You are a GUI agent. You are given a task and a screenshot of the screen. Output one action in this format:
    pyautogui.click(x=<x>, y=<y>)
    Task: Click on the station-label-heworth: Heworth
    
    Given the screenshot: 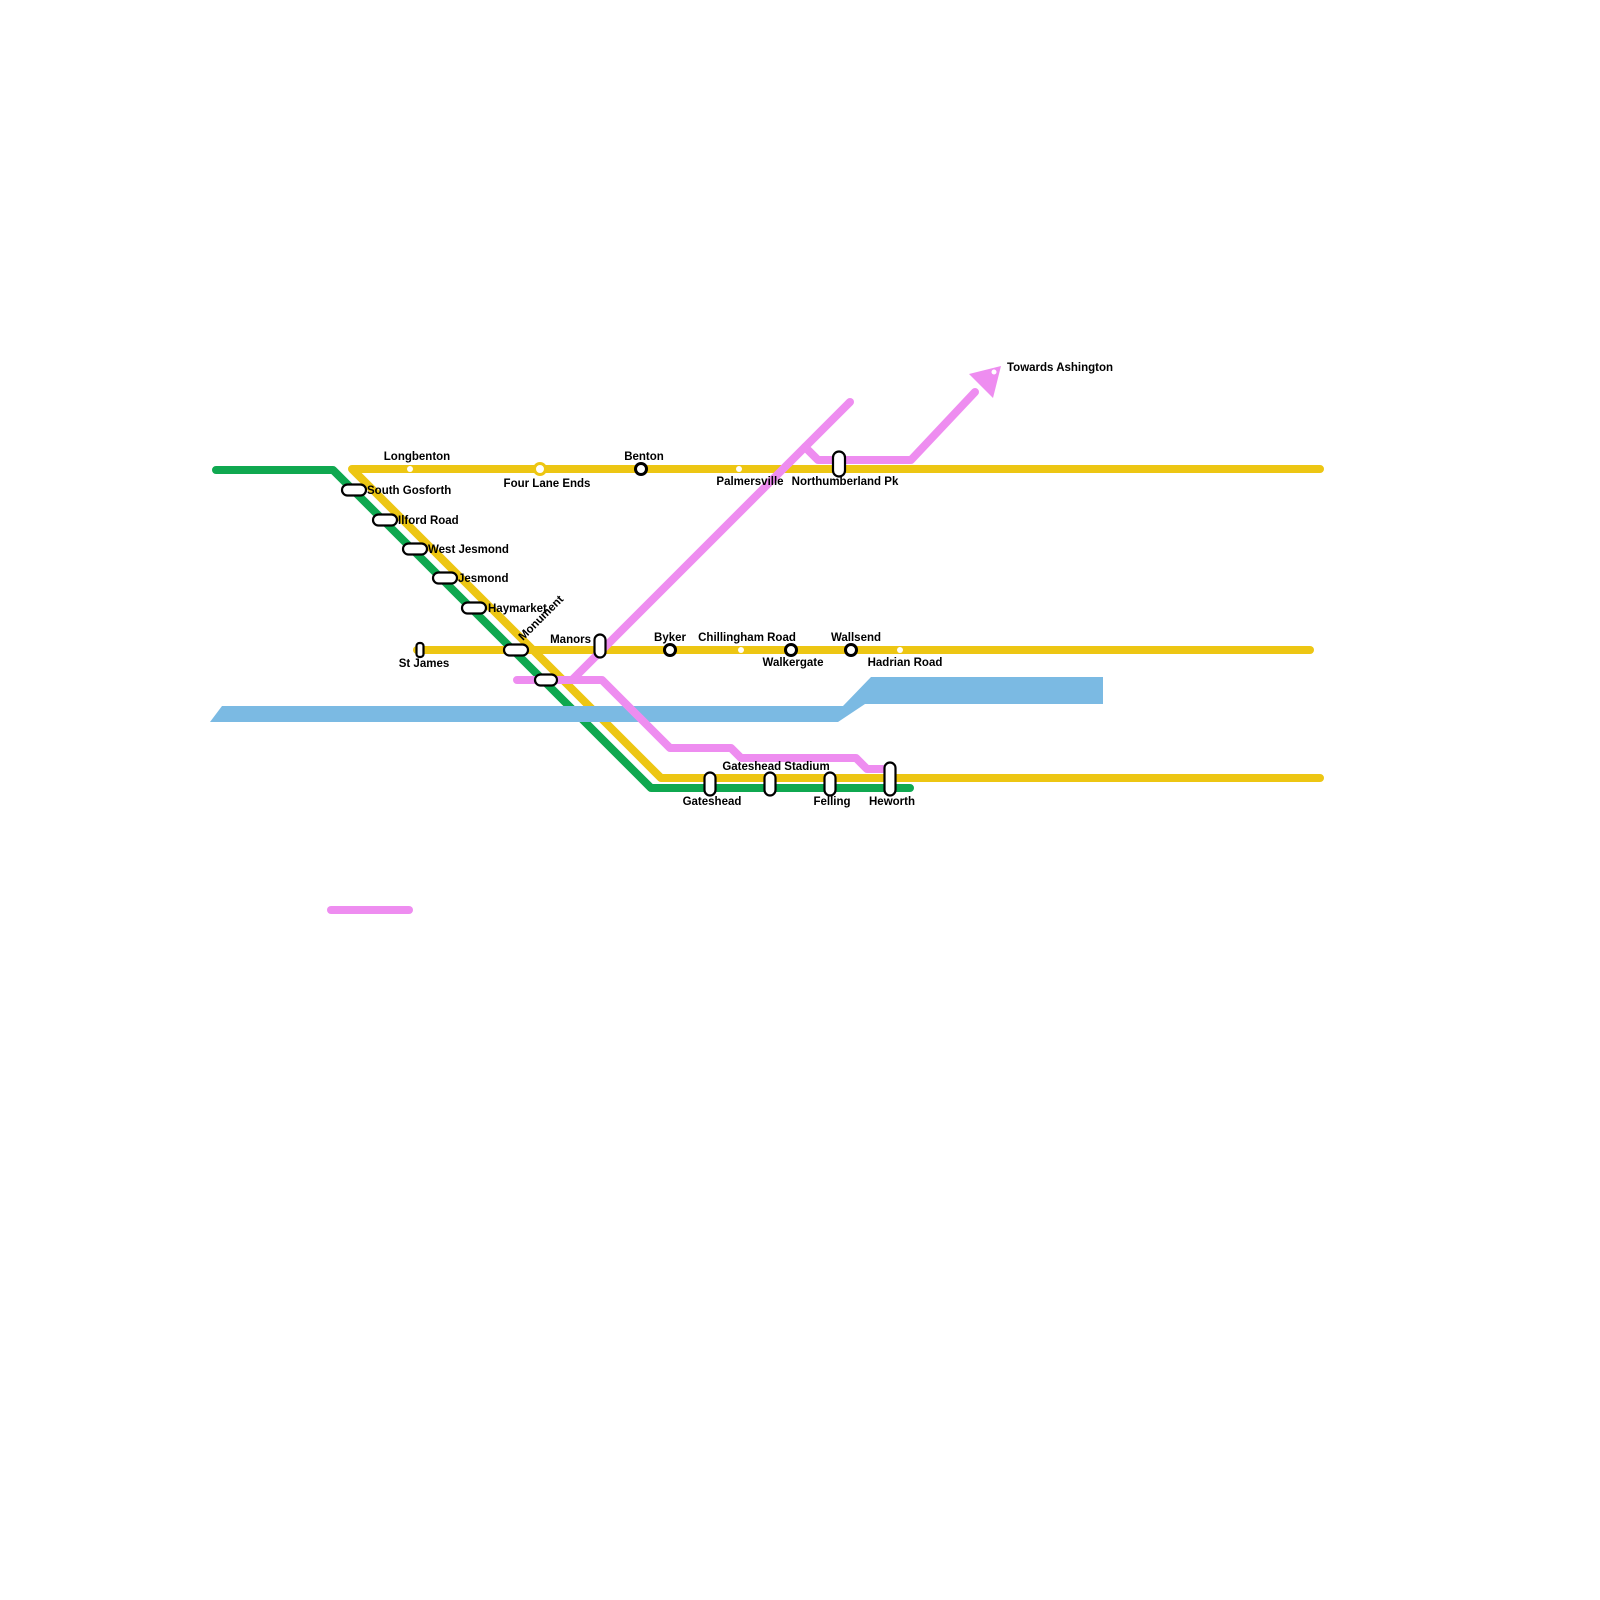 What is the action you would take?
    pyautogui.click(x=892, y=802)
    